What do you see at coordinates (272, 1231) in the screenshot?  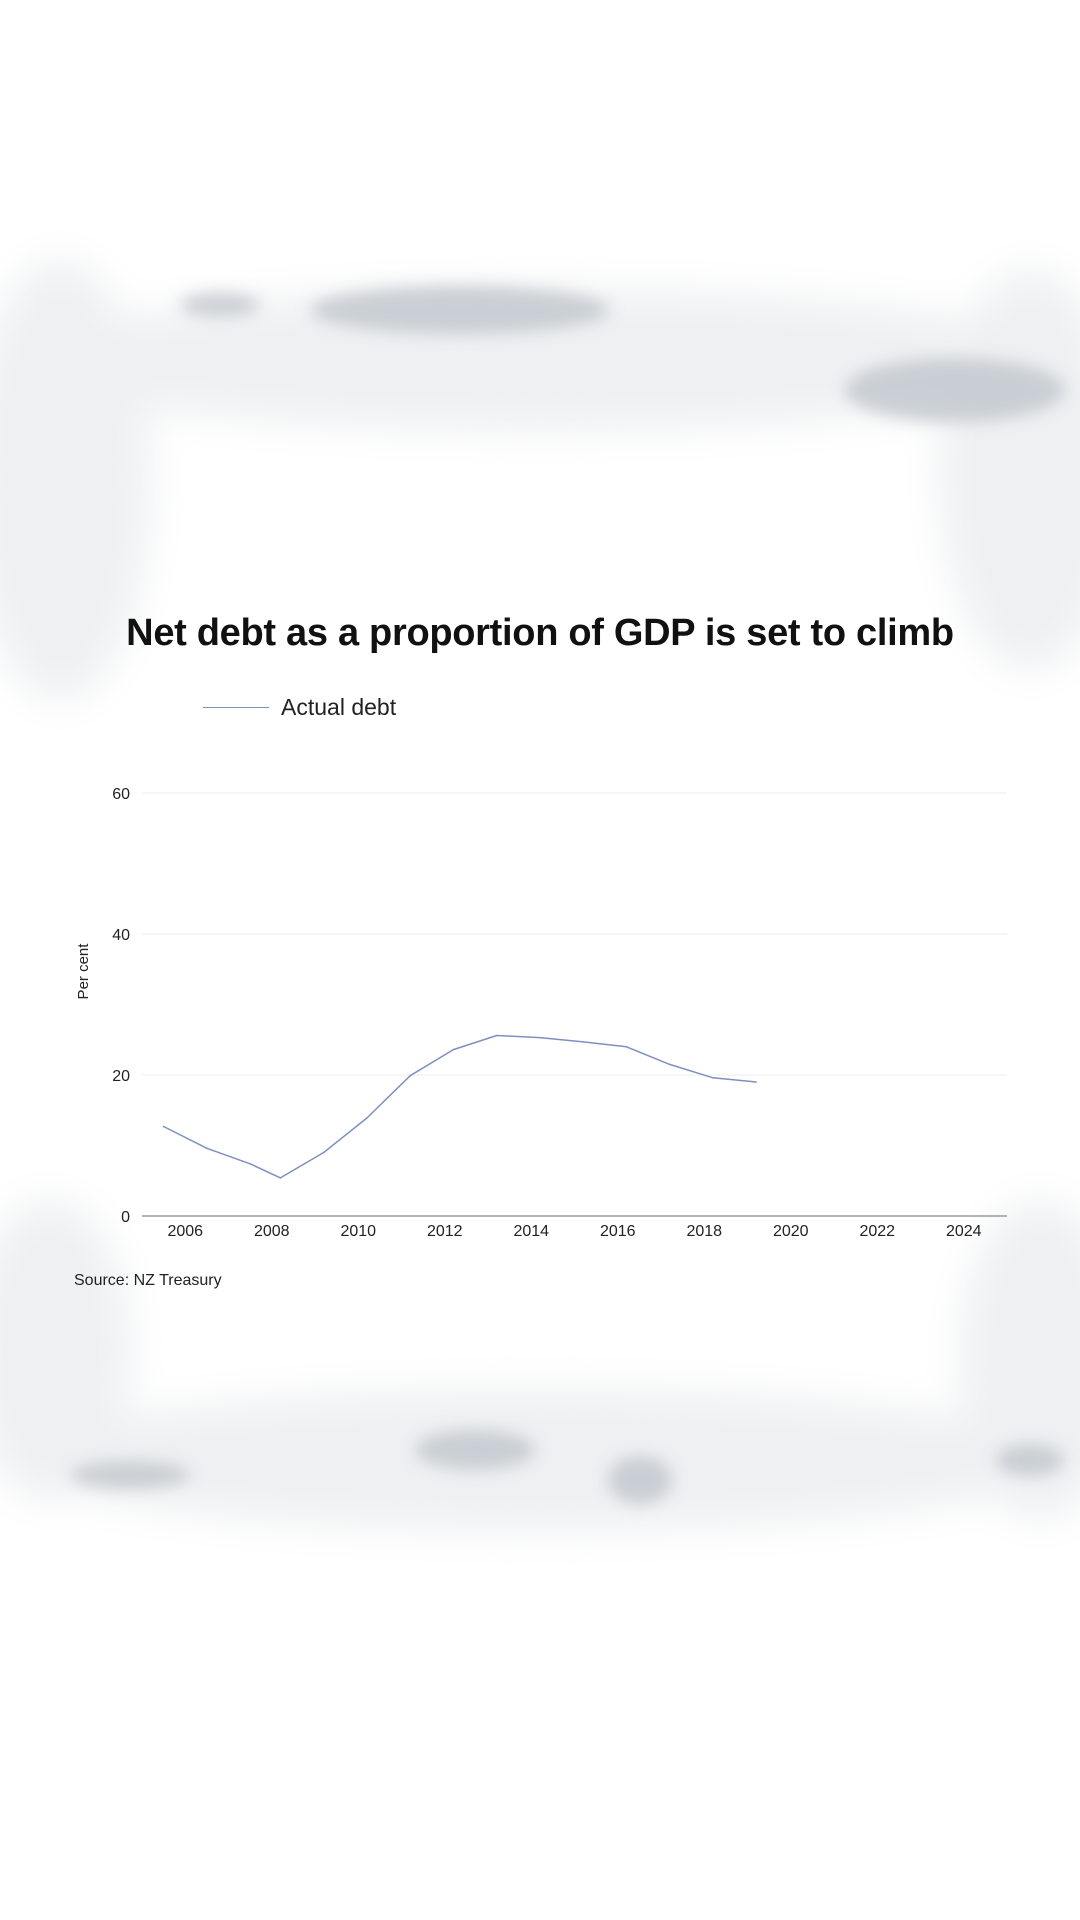 I see `x-tick-label: 2008` at bounding box center [272, 1231].